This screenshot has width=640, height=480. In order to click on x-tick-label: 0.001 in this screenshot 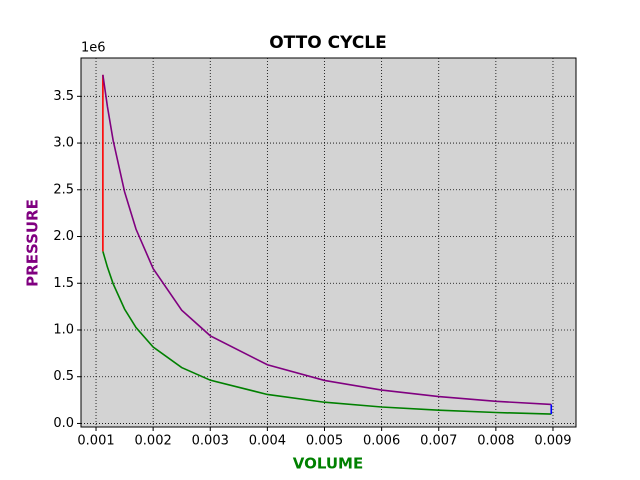, I will do `click(95, 441)`.